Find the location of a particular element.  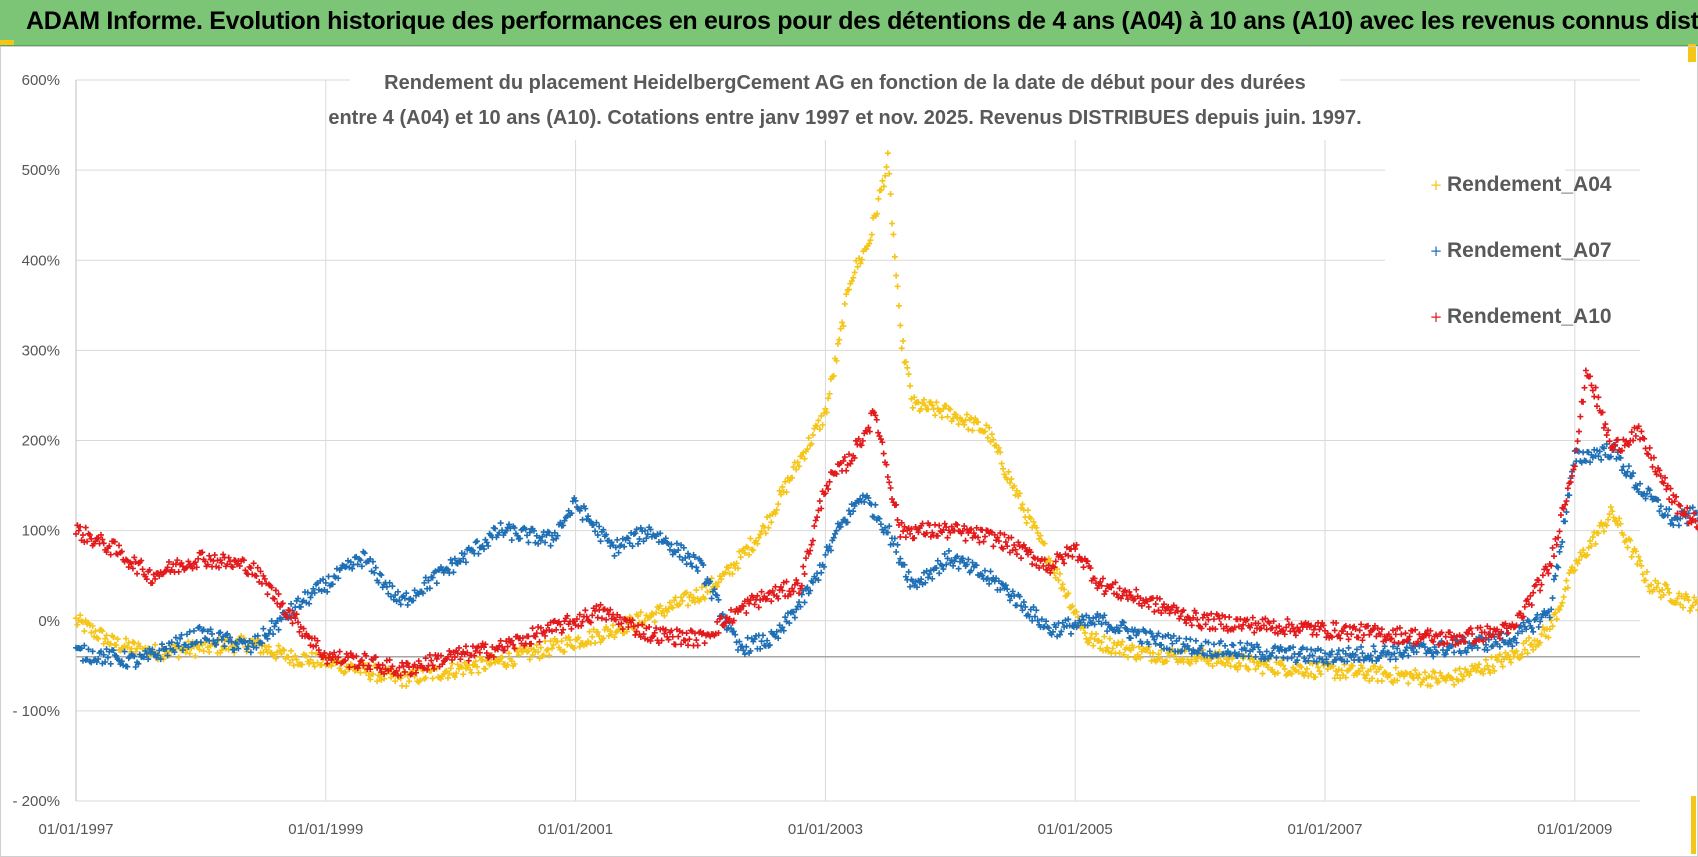

corner-accent-top-left is located at coordinates (7, 42).